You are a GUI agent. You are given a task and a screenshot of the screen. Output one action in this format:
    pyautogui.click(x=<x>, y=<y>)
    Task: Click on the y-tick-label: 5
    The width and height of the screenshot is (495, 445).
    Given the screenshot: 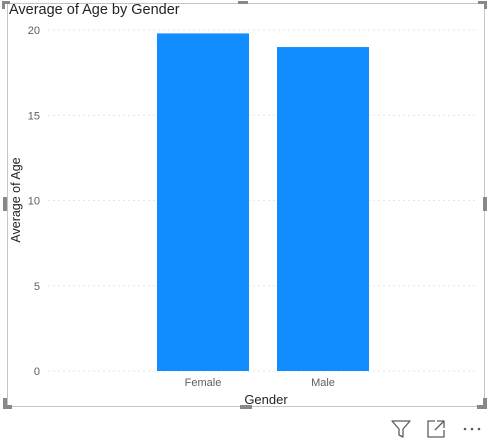 What is the action you would take?
    pyautogui.click(x=37, y=287)
    